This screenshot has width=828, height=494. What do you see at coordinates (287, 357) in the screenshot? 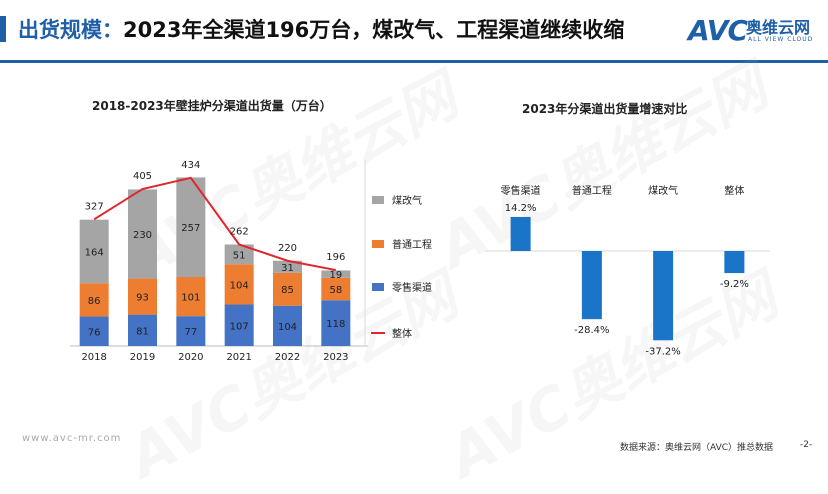
I see `x-tick-label: 2022` at bounding box center [287, 357].